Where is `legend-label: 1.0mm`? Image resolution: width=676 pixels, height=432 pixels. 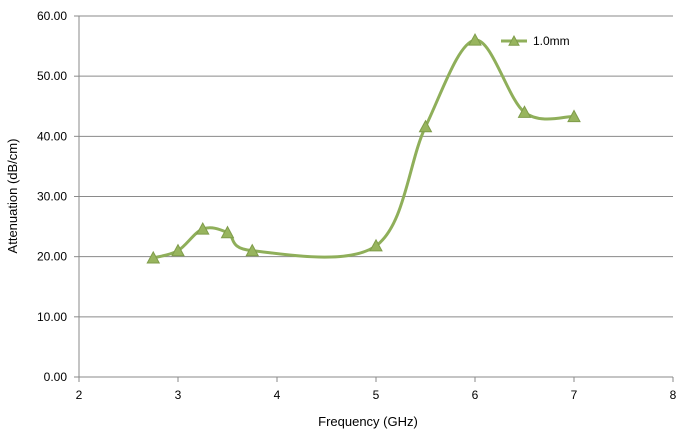 legend-label: 1.0mm is located at coordinates (551, 41).